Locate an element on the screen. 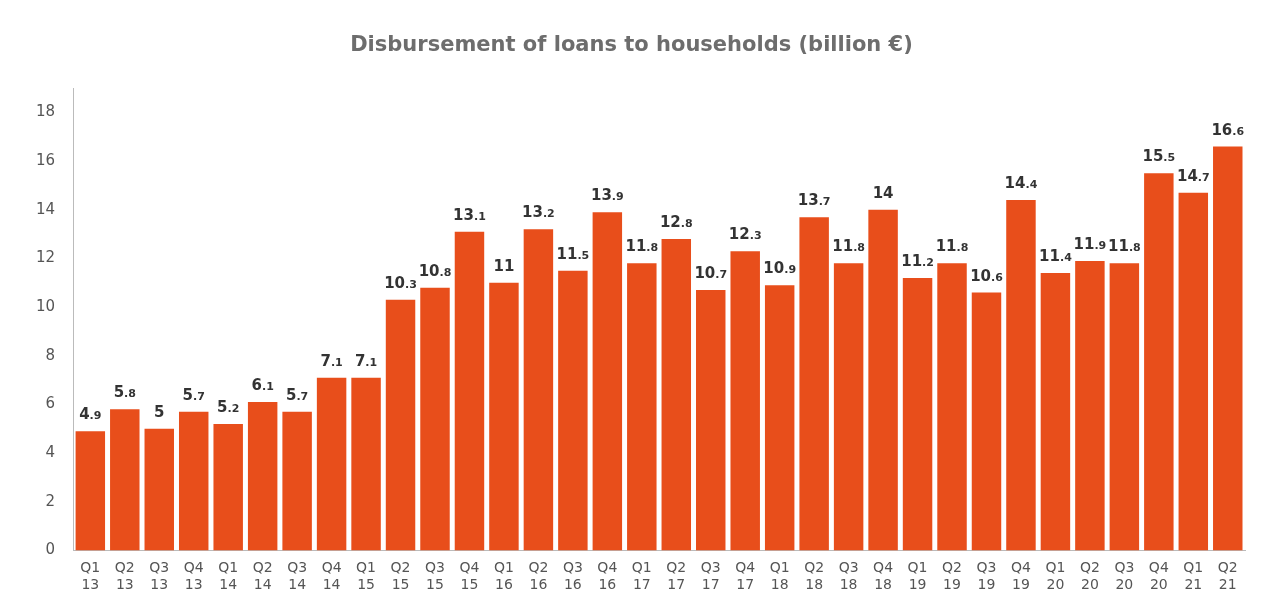  data-label: 10.9 is located at coordinates (780, 268).